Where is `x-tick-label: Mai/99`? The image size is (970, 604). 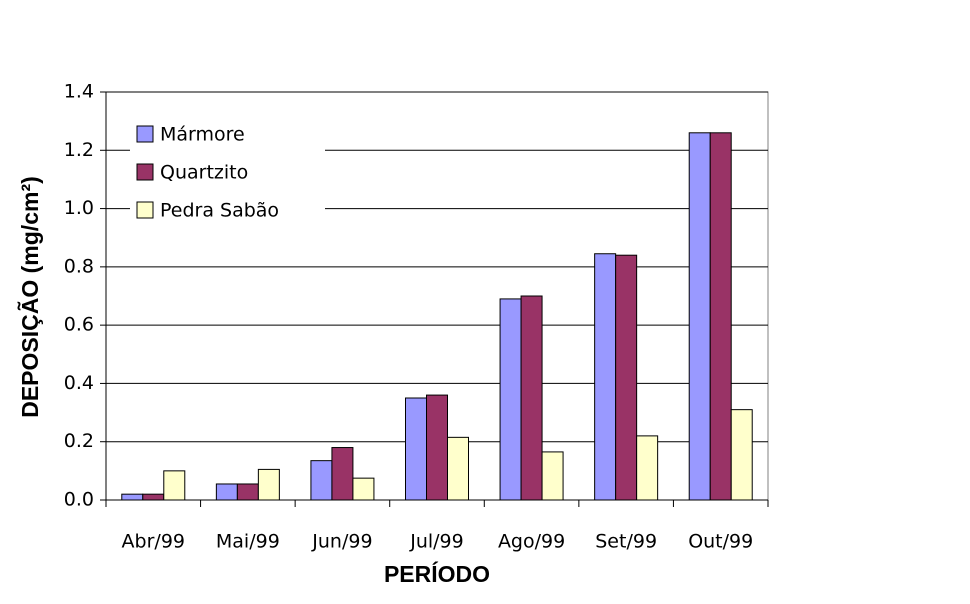
x-tick-label: Mai/99 is located at coordinates (248, 542).